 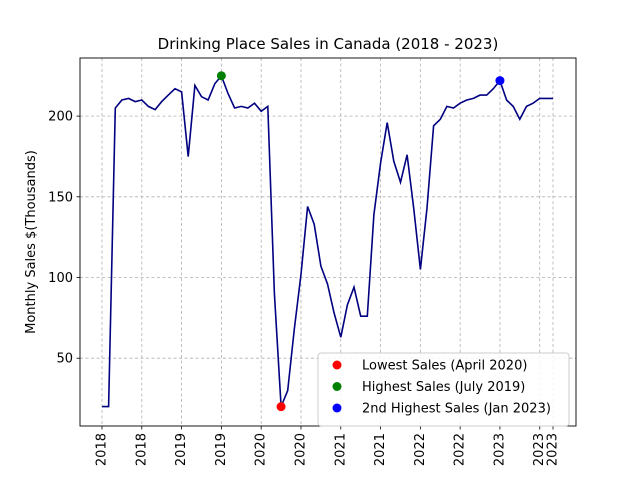 I want to click on legend-label: 2nd Highest Sales (Jan 2023), so click(x=456, y=409).